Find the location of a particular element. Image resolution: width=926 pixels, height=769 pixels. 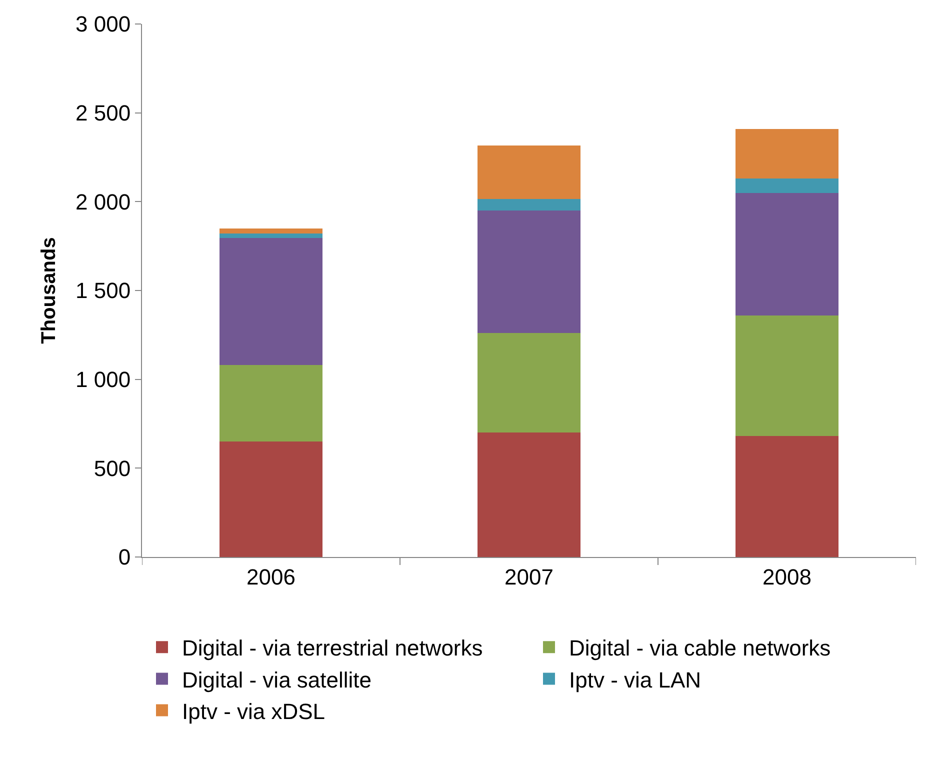

y-tick-label: 2 000 is located at coordinates (103, 201).